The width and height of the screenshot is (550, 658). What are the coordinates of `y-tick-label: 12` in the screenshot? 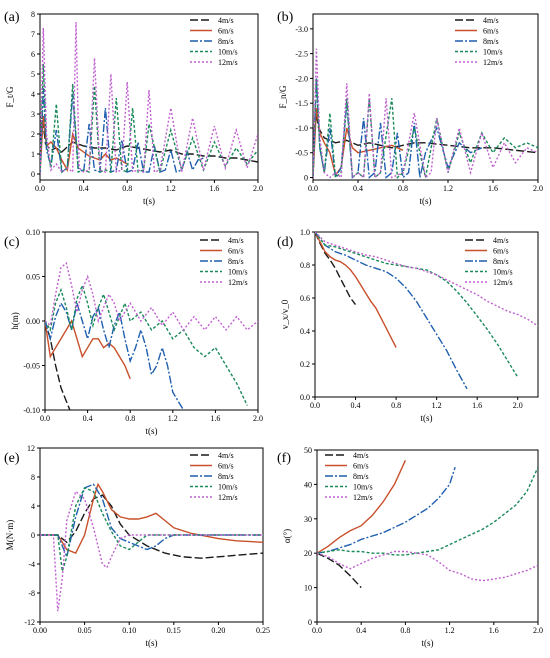 It's located at (31, 448).